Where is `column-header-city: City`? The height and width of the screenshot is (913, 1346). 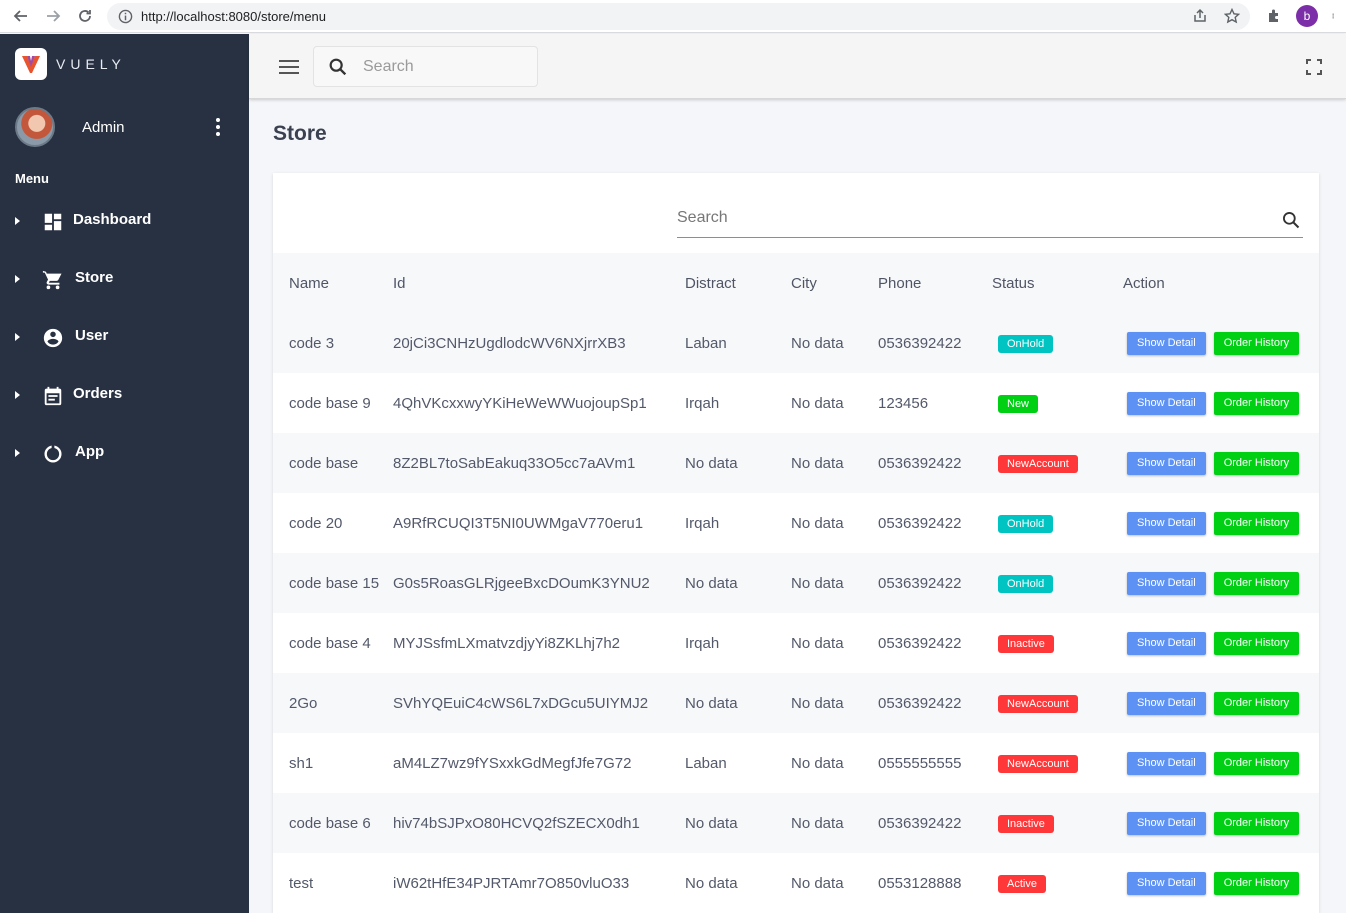 column-header-city: City is located at coordinates (804, 283).